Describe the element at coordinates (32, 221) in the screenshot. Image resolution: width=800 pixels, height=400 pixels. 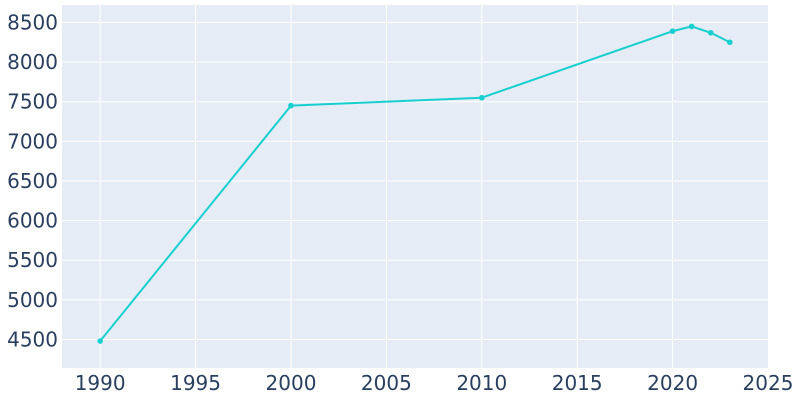
I see `y-tick-label: 6000` at that location.